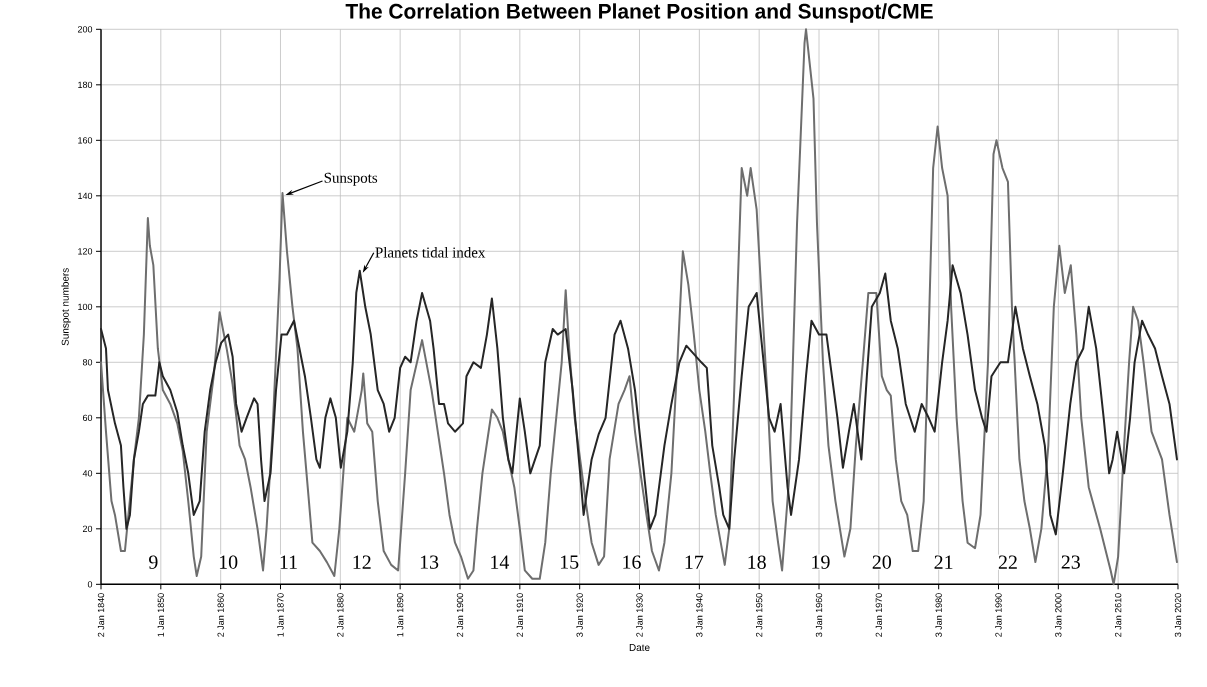 This screenshot has width=1207, height=687. I want to click on annotation: 15, so click(569, 562).